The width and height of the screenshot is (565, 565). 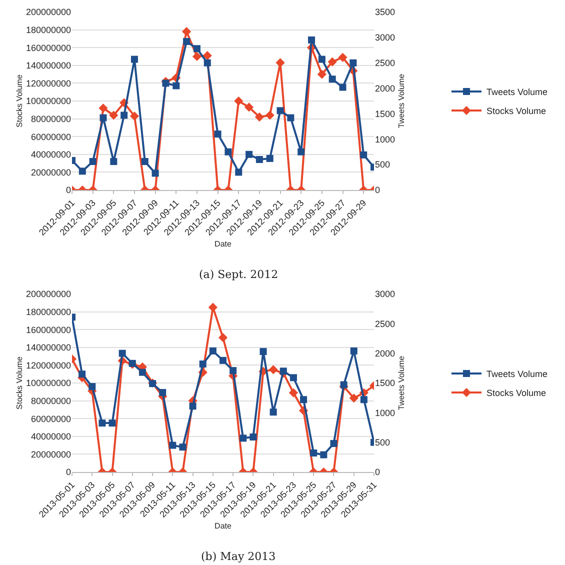 I want to click on y-tick-label: 160000000, so click(x=48, y=329).